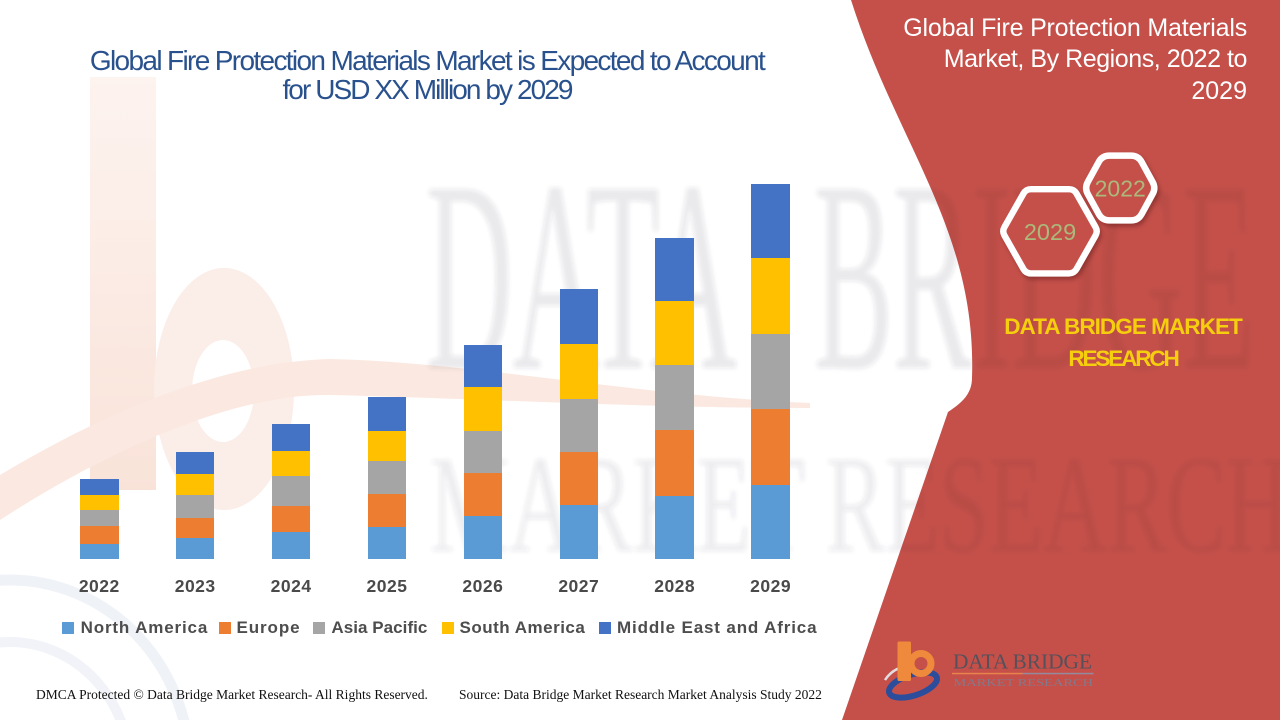 The width and height of the screenshot is (1280, 720). I want to click on svg-text: 2029, so click(1050, 232).